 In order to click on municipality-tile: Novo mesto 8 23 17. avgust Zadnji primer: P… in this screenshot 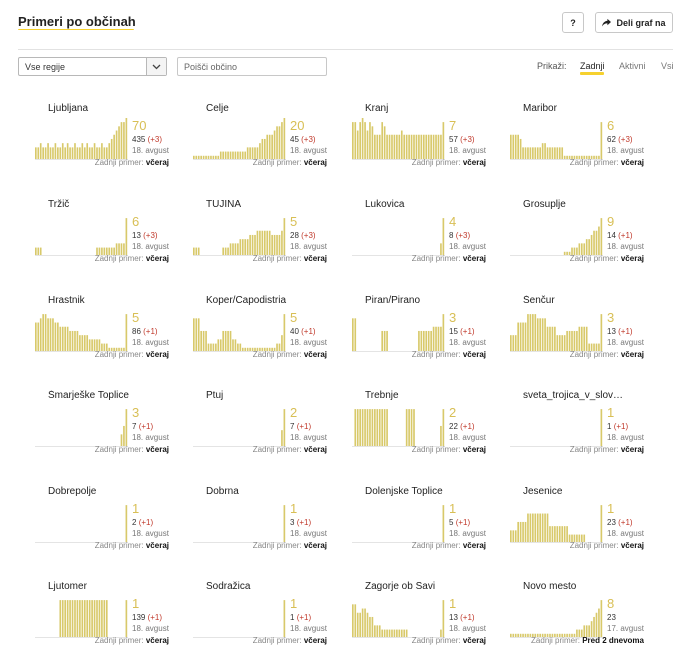, I will do `click(580, 622)`.